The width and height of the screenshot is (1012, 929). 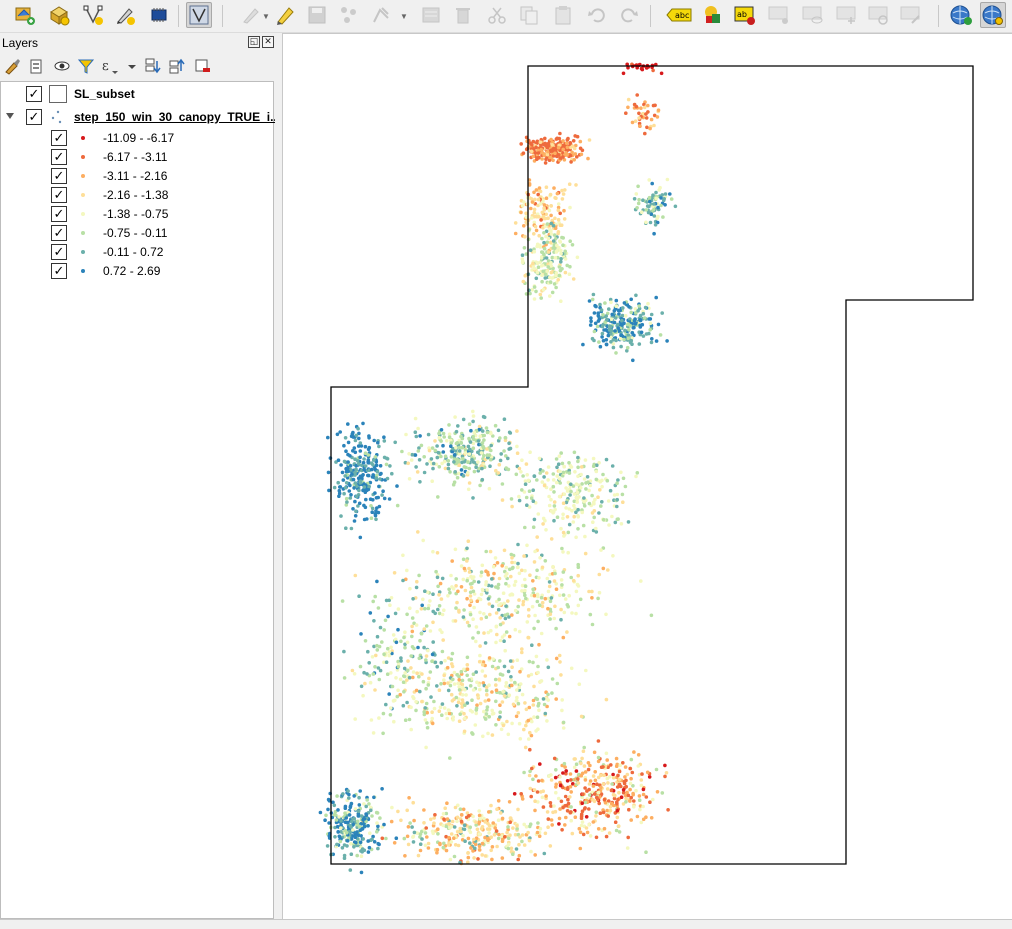 I want to click on panel-splitter, so click(x=278, y=476).